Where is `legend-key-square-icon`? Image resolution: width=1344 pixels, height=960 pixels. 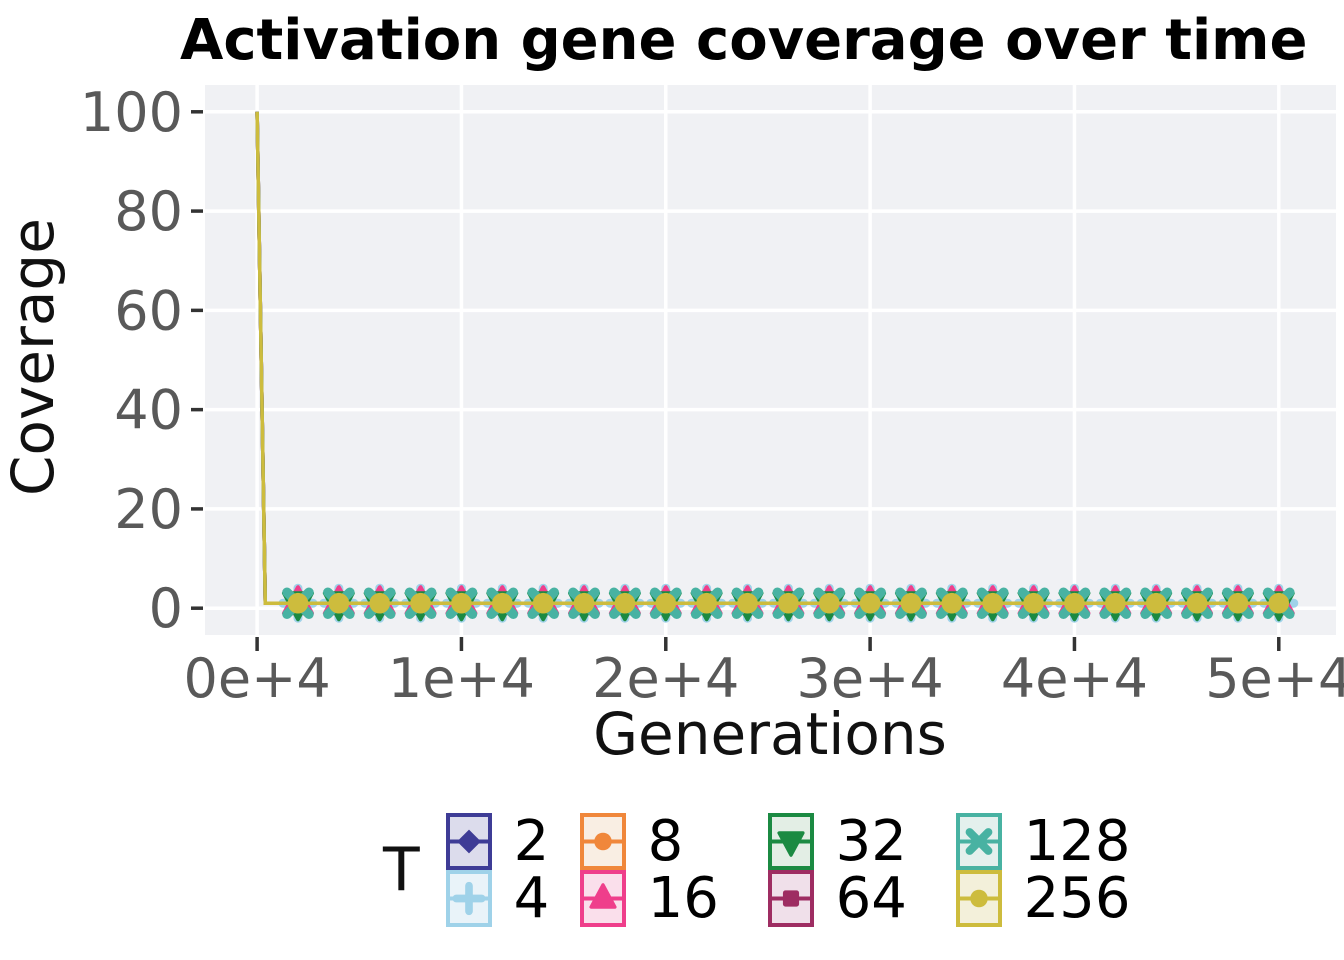 legend-key-square-icon is located at coordinates (790, 898).